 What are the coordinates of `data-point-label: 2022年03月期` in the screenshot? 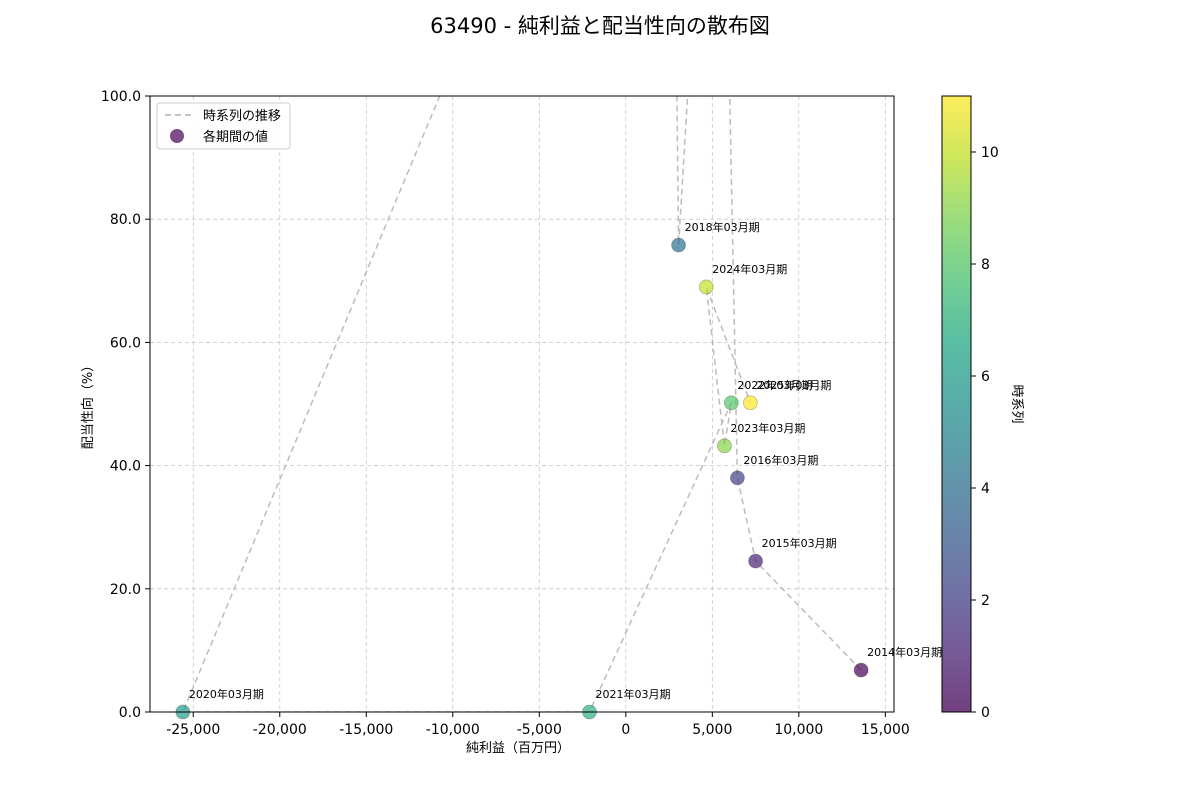 It's located at (774, 385).